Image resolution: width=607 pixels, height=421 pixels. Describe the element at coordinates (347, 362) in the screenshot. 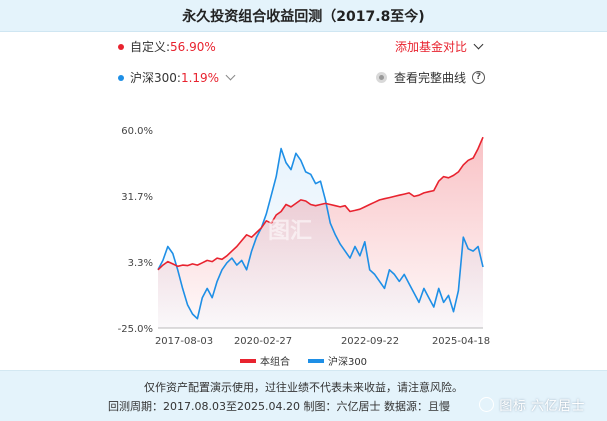

I see `legend-label-csi300: 沪深300` at that location.